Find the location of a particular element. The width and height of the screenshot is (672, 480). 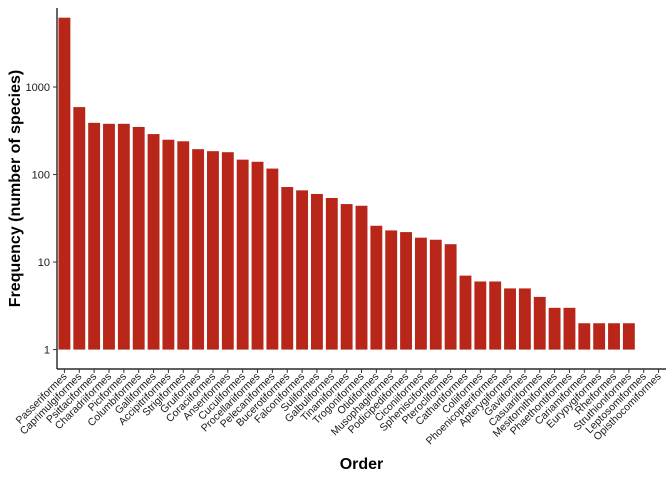

bar-sphenisciformes is located at coordinates (435, 294).